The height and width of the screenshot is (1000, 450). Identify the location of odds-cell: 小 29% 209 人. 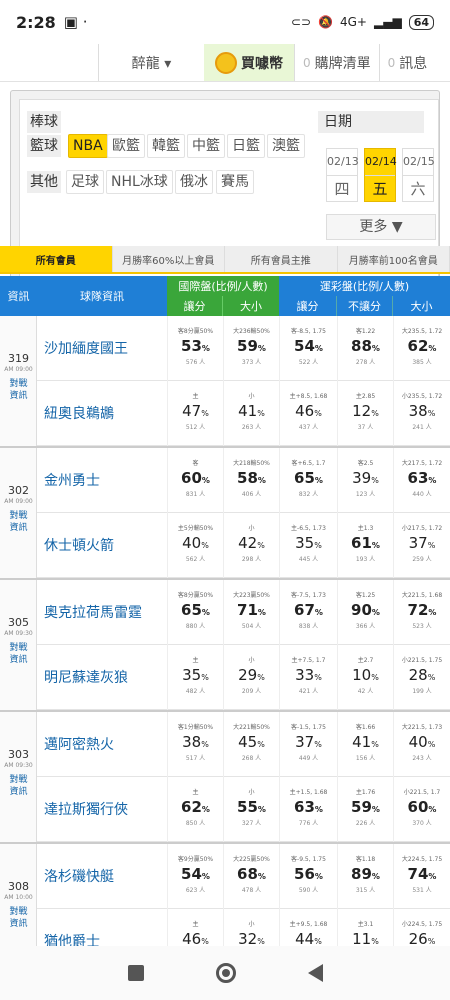
(251, 677).